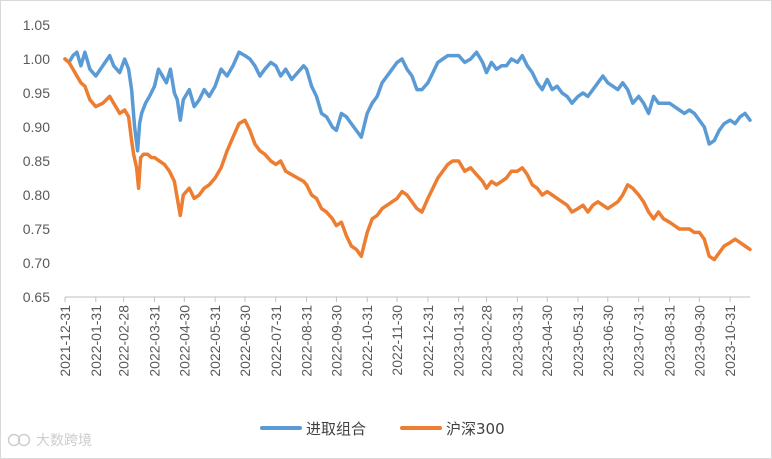 This screenshot has width=772, height=459. Describe the element at coordinates (459, 341) in the screenshot. I see `x-tick-label: 2023-01-31` at that location.